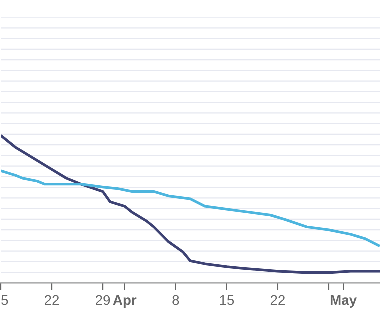 The height and width of the screenshot is (320, 380). I want to click on x-tick-label: 29, so click(103, 300).